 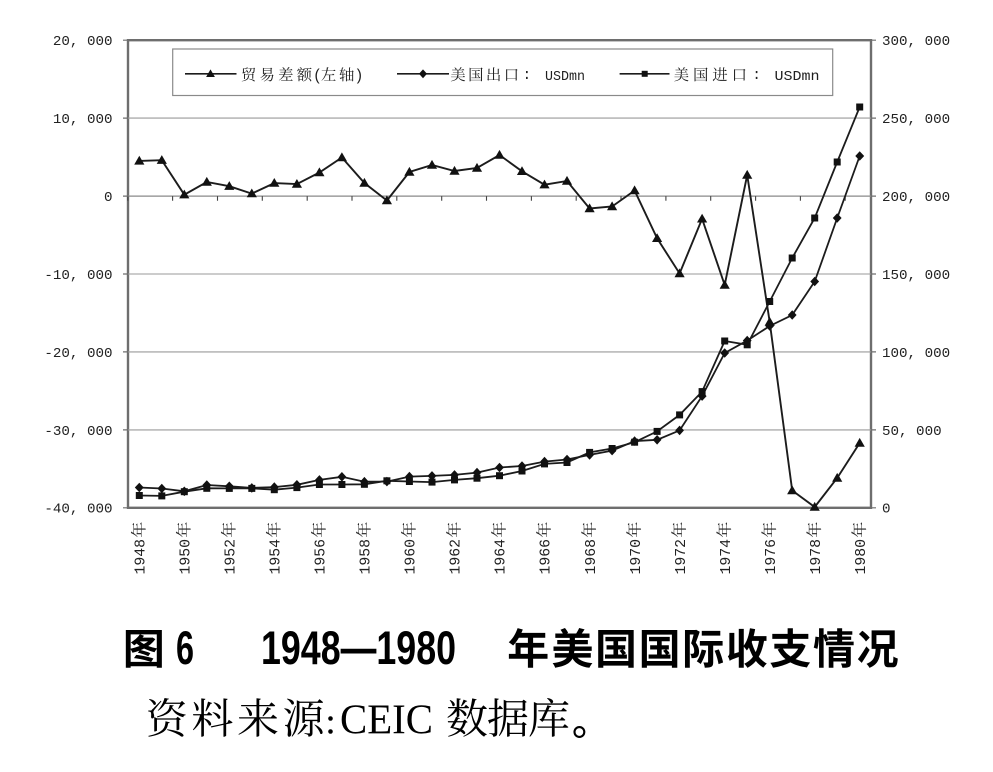 I want to click on svg-text: 150, 000, so click(x=916, y=276).